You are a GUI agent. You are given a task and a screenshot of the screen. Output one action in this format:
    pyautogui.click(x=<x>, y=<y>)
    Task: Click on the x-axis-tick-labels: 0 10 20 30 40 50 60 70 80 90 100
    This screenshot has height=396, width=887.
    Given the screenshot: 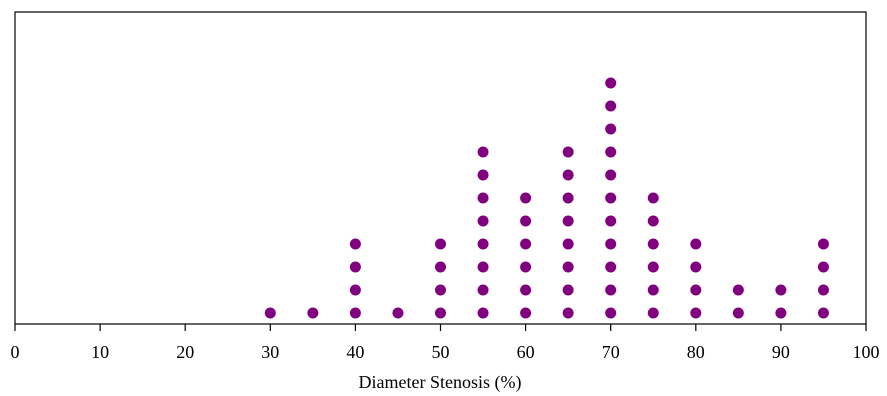 What is the action you would take?
    pyautogui.click(x=445, y=352)
    